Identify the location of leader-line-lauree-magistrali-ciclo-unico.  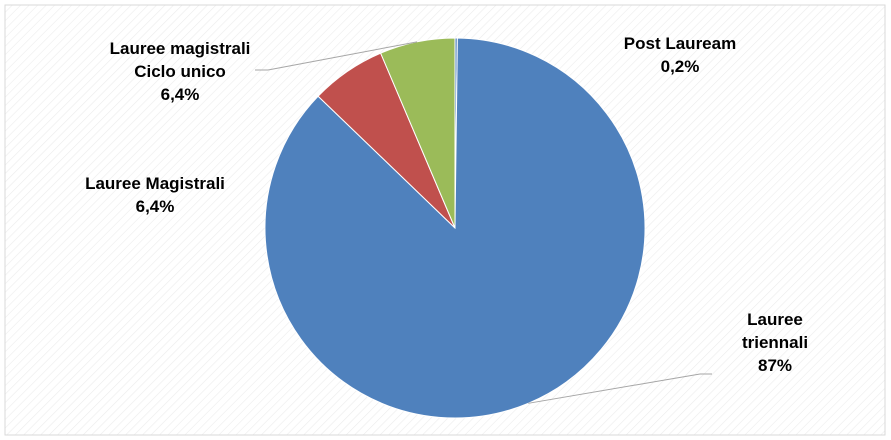
(336, 56).